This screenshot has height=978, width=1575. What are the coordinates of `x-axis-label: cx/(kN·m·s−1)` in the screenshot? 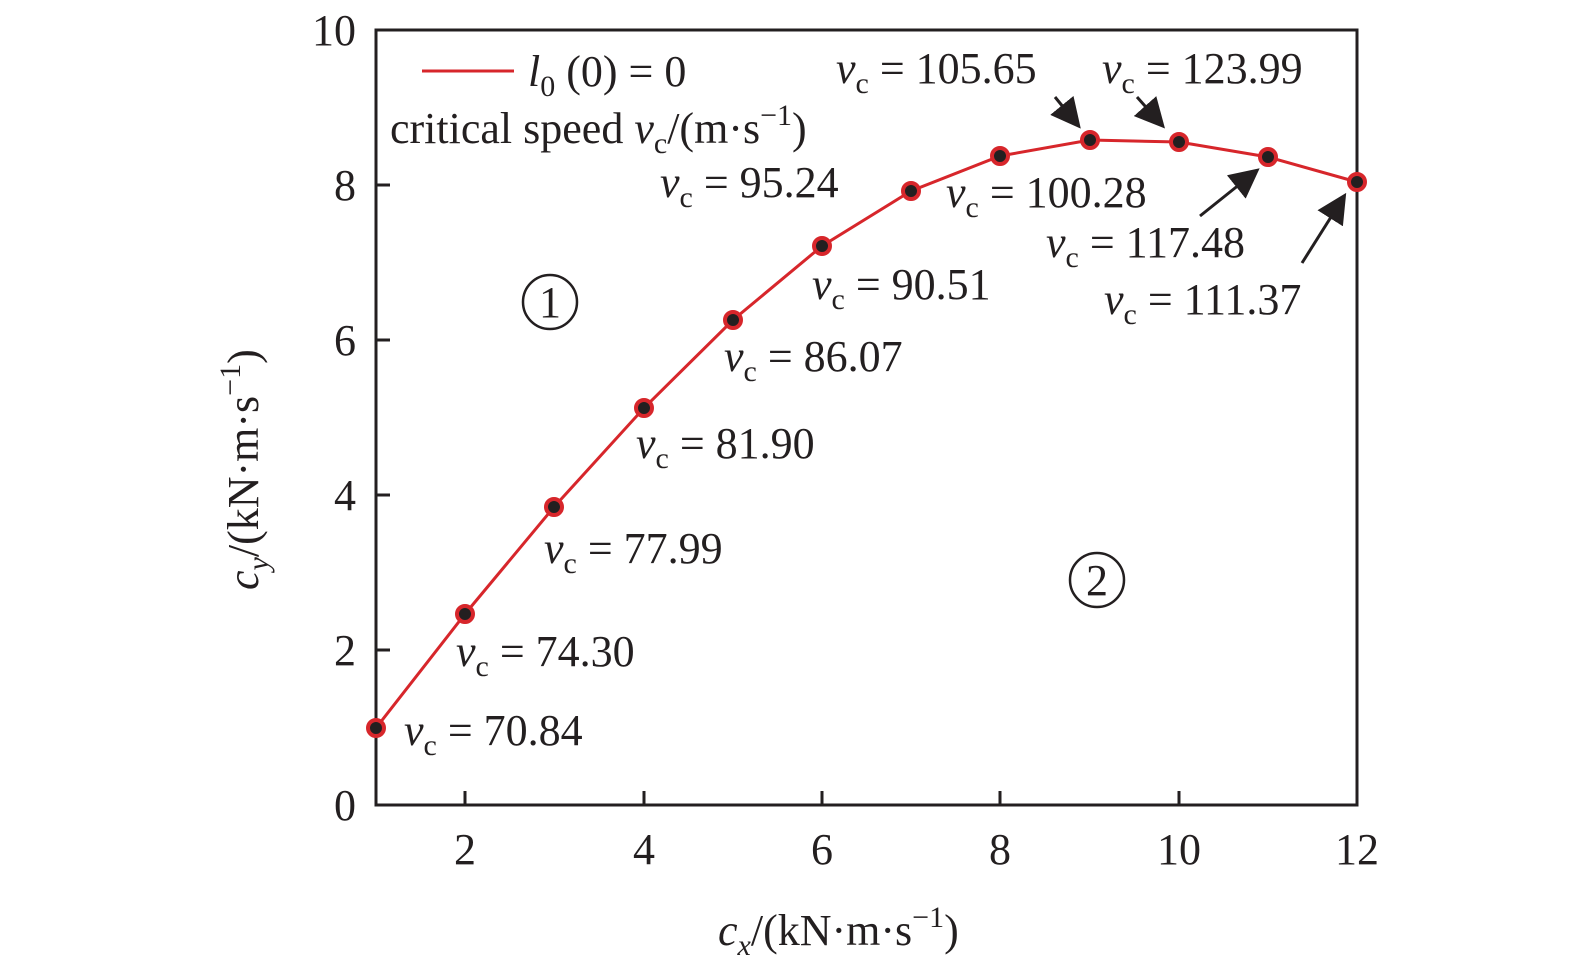 It's located at (838, 931).